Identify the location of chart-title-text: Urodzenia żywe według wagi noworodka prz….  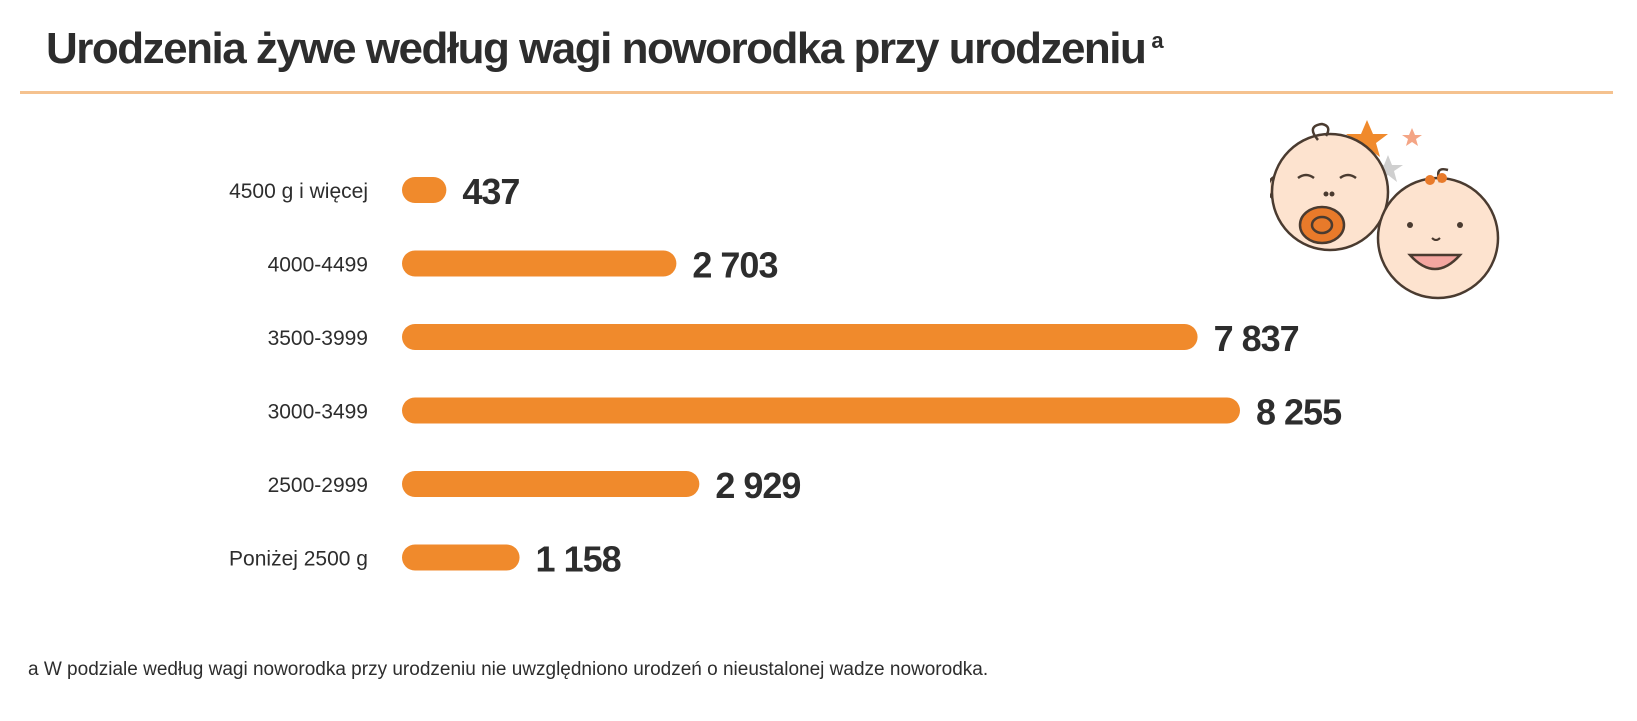
(596, 48).